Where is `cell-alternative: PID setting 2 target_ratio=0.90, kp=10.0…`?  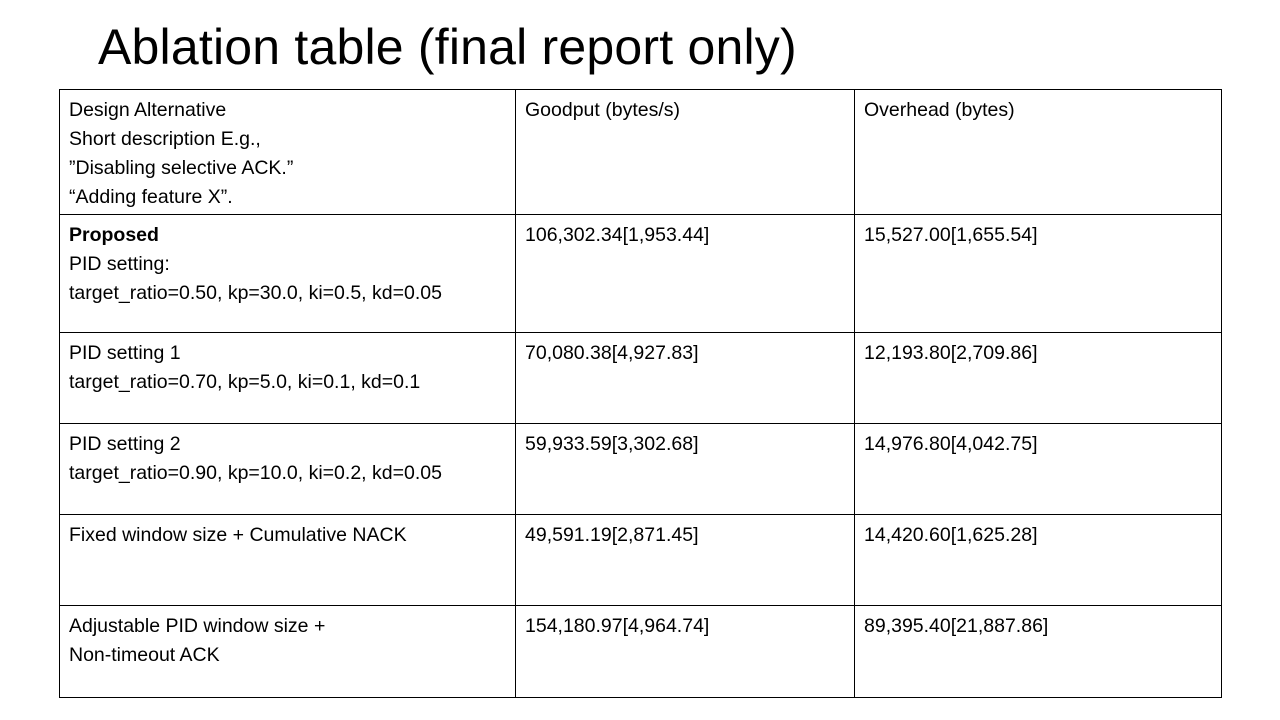
cell-alternative: PID setting 2 target_ratio=0.90, kp=10.0… is located at coordinates (287, 469).